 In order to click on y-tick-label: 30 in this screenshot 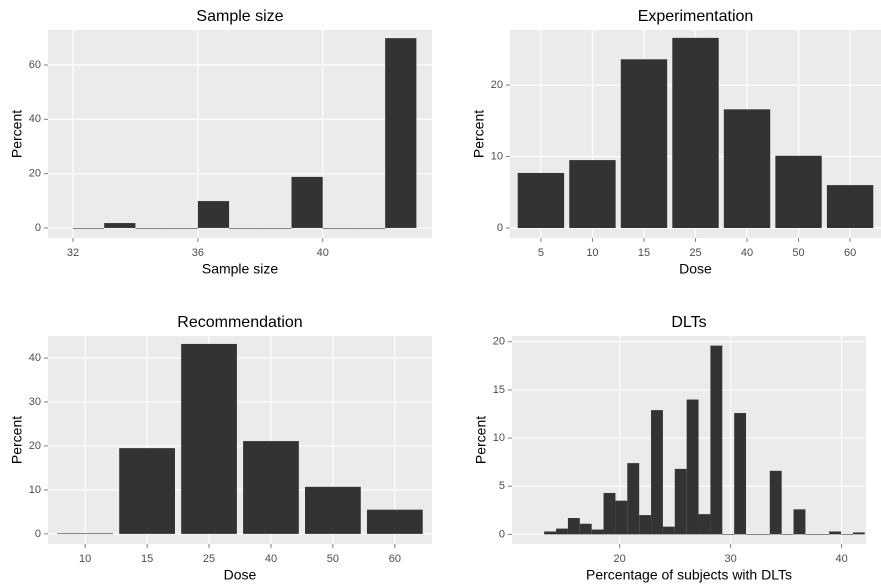, I will do `click(35, 402)`.